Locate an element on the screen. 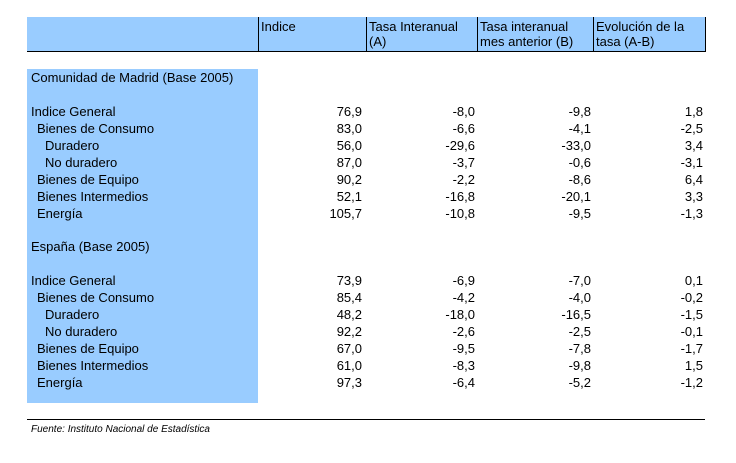  cell-value: -0,2 is located at coordinates (691, 297).